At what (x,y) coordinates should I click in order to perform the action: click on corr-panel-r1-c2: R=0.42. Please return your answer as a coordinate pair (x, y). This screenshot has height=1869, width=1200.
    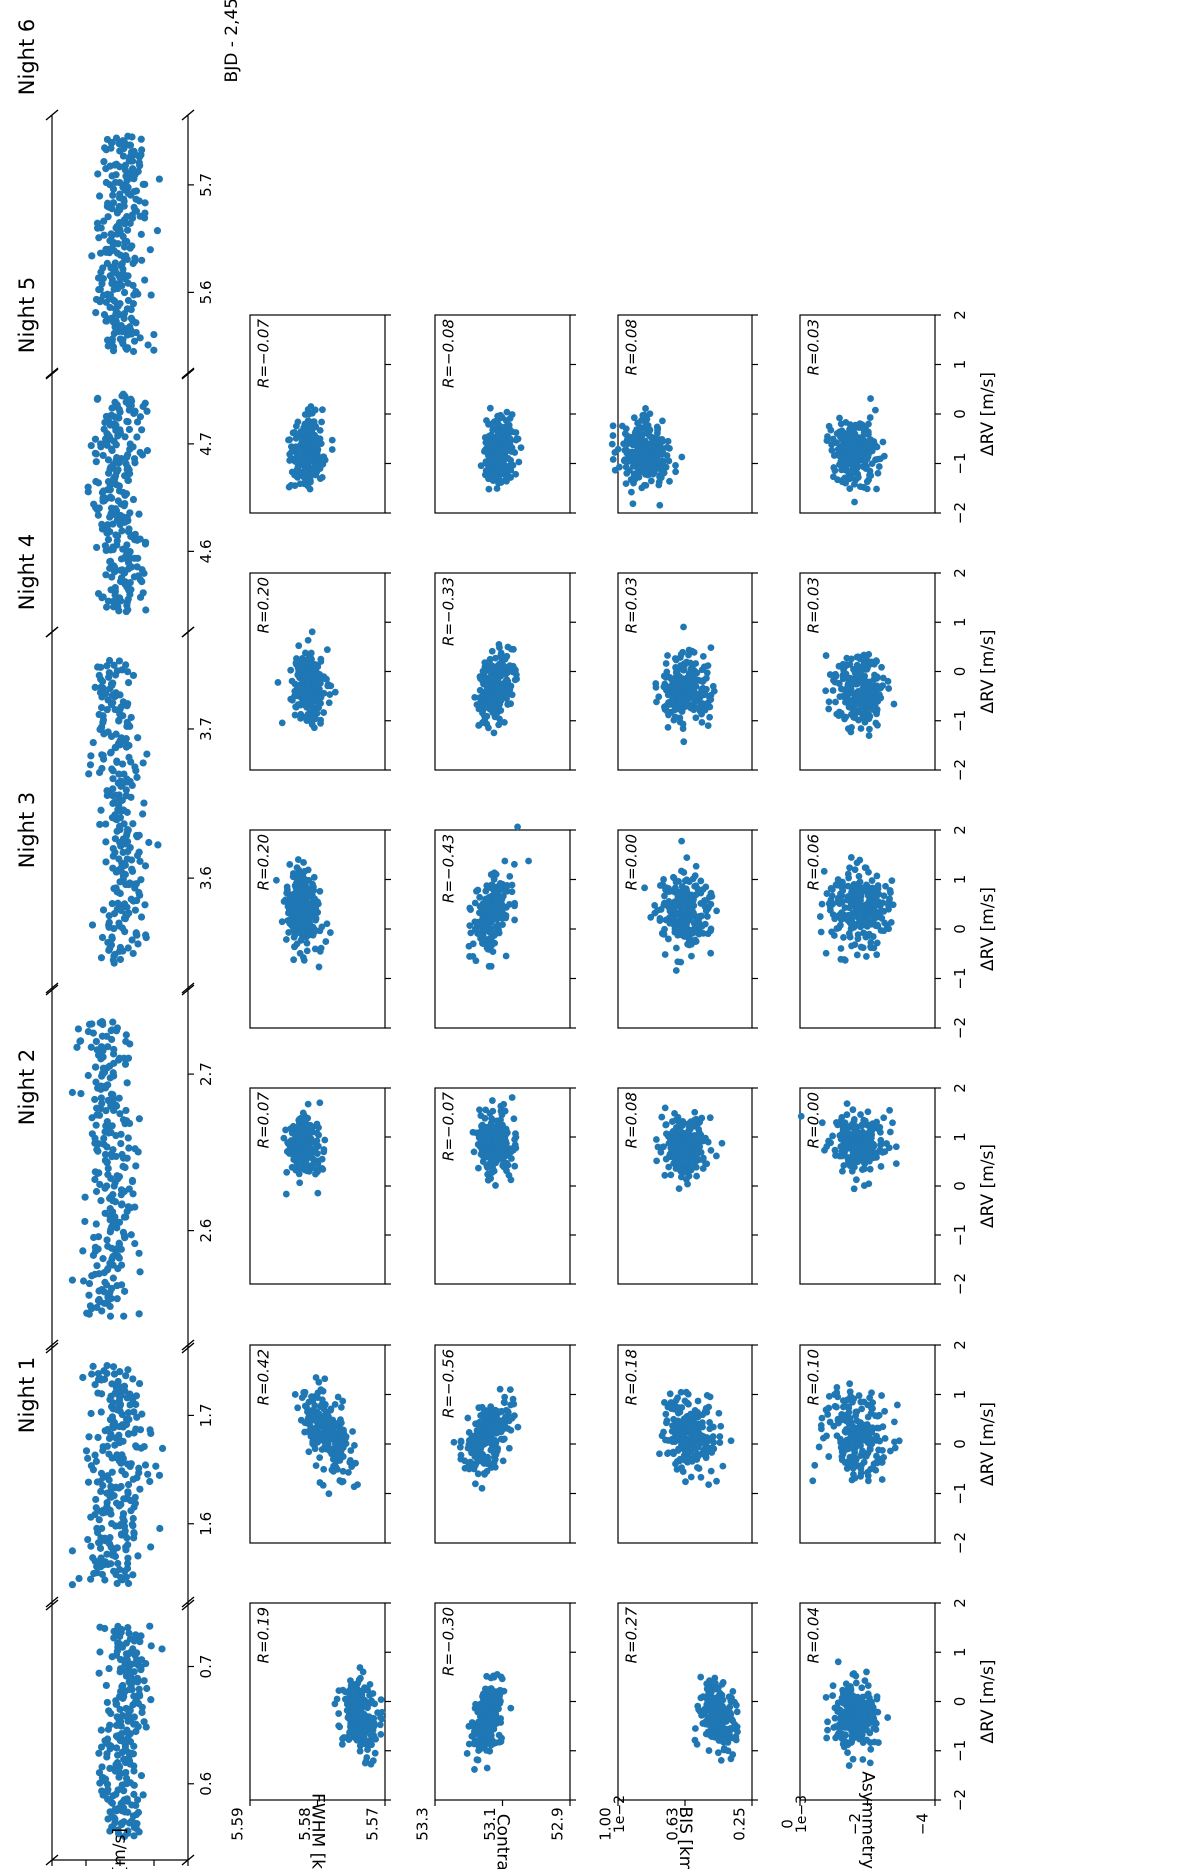
    Looking at the image, I should click on (320, 1444).